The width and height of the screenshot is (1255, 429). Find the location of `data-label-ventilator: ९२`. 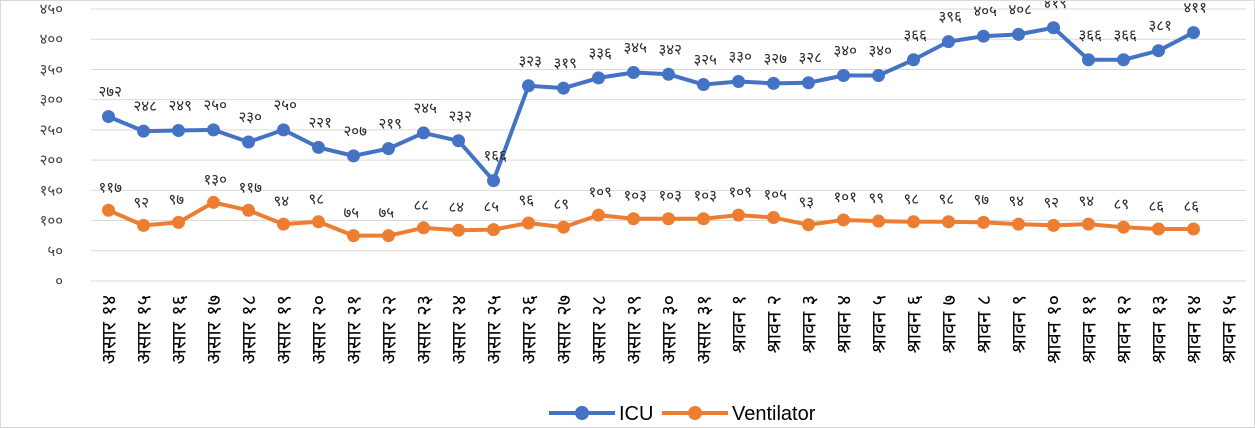

data-label-ventilator: ९२ is located at coordinates (1052, 202).